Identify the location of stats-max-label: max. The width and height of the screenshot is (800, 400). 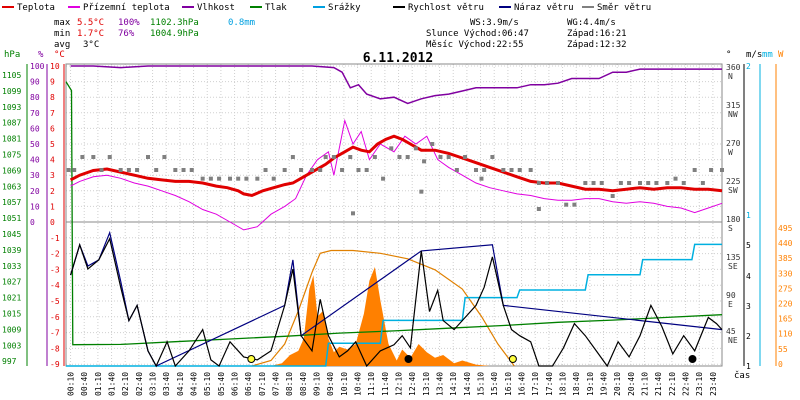
(62, 23).